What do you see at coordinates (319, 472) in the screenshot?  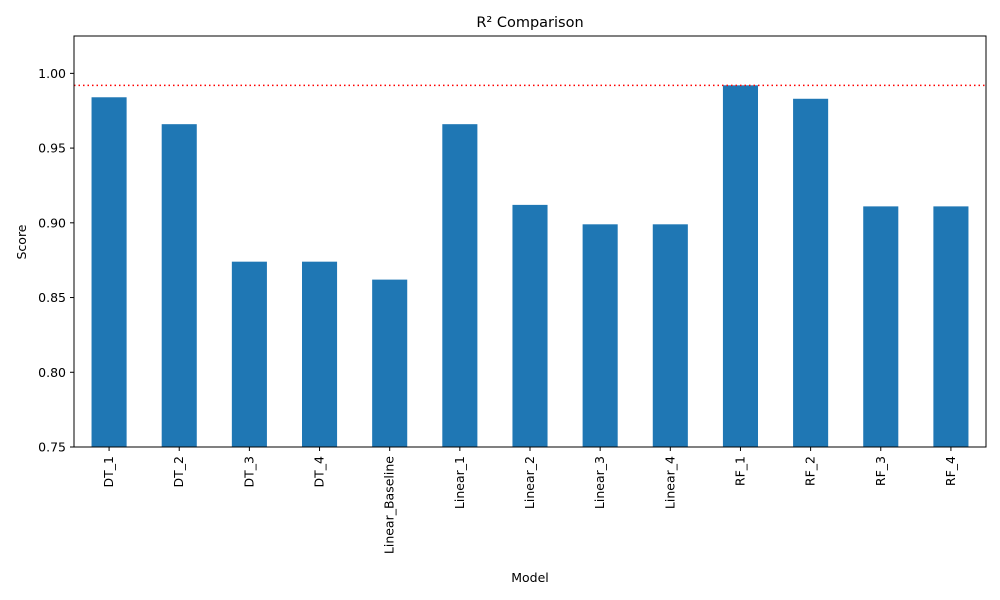 I see `x-tick-label: DT_4` at bounding box center [319, 472].